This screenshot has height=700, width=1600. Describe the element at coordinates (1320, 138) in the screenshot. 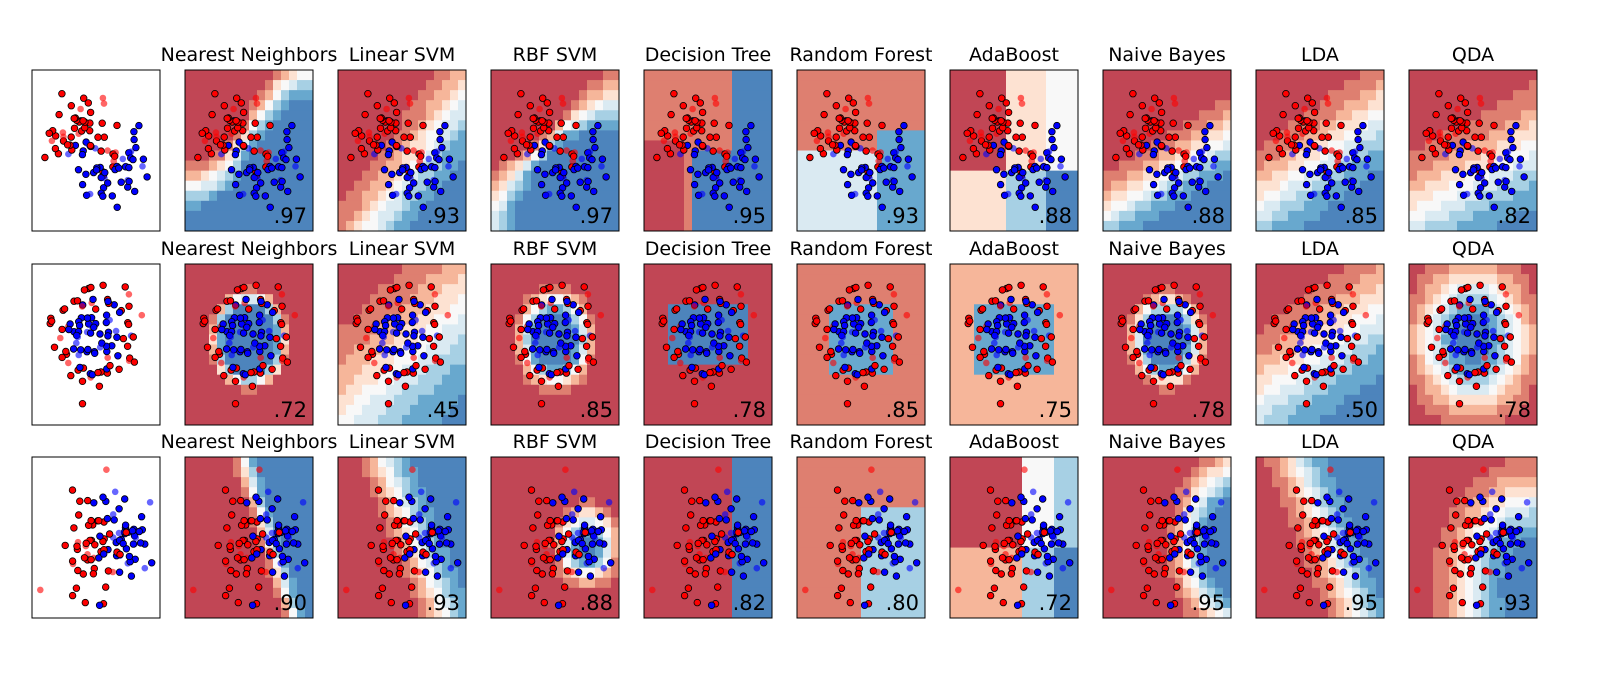

I see `panel-r1-c9: LDA.85` at that location.